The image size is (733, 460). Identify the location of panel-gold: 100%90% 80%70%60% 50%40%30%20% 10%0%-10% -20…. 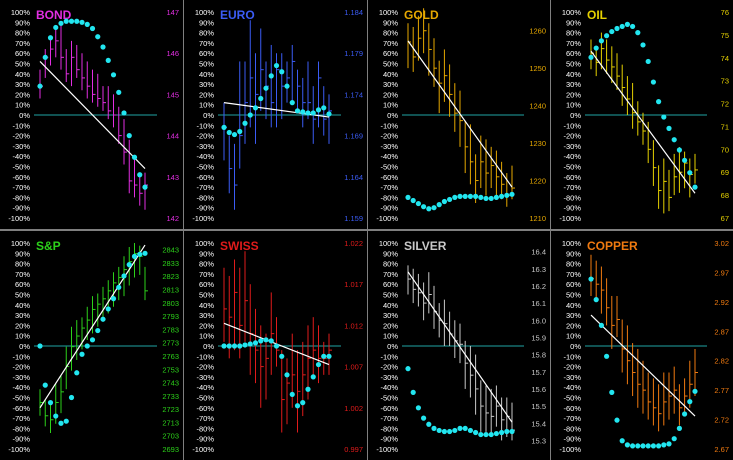
(461, 115).